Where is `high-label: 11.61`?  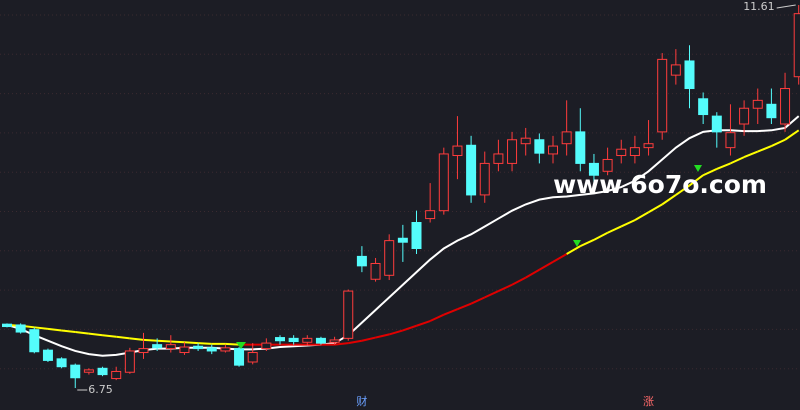
high-label: 11.61 is located at coordinates (759, 6).